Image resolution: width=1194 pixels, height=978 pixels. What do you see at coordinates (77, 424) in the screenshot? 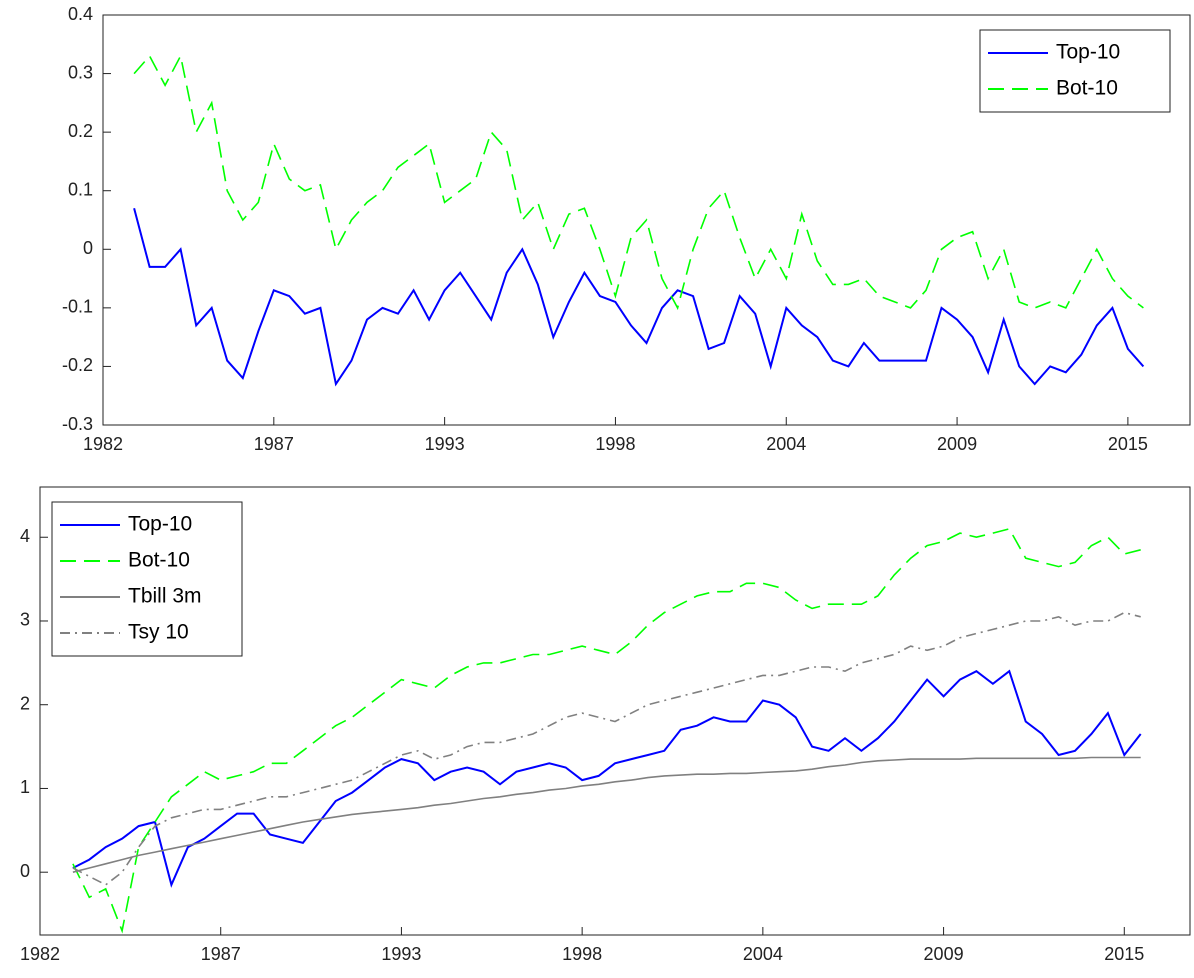
I see `y-tick-label: -0.3` at bounding box center [77, 424].